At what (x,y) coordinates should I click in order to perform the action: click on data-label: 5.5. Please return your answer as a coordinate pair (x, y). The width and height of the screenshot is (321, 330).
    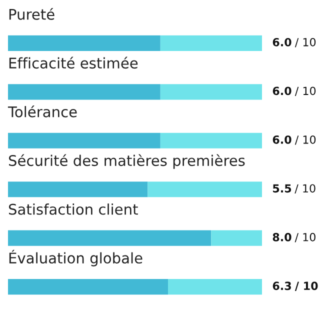
    Looking at the image, I should click on (282, 188).